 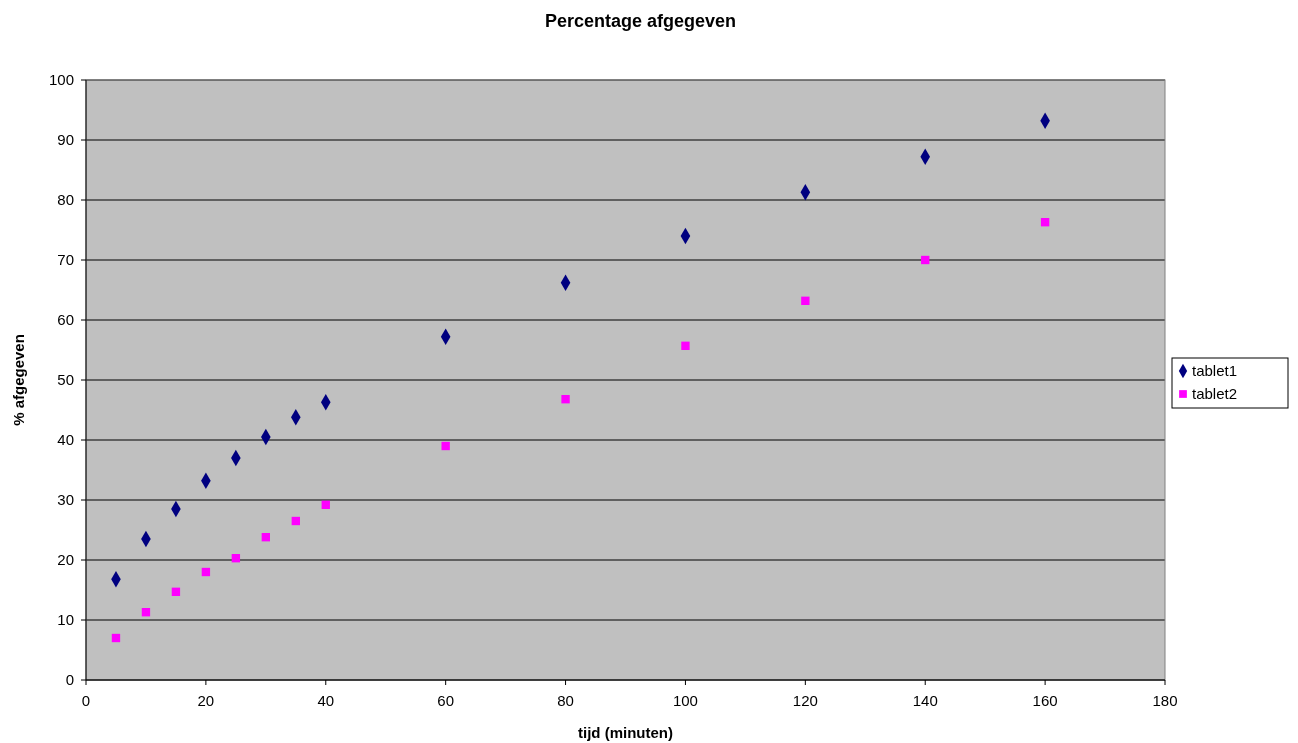 I want to click on y-tick-label: 70, so click(x=65, y=259).